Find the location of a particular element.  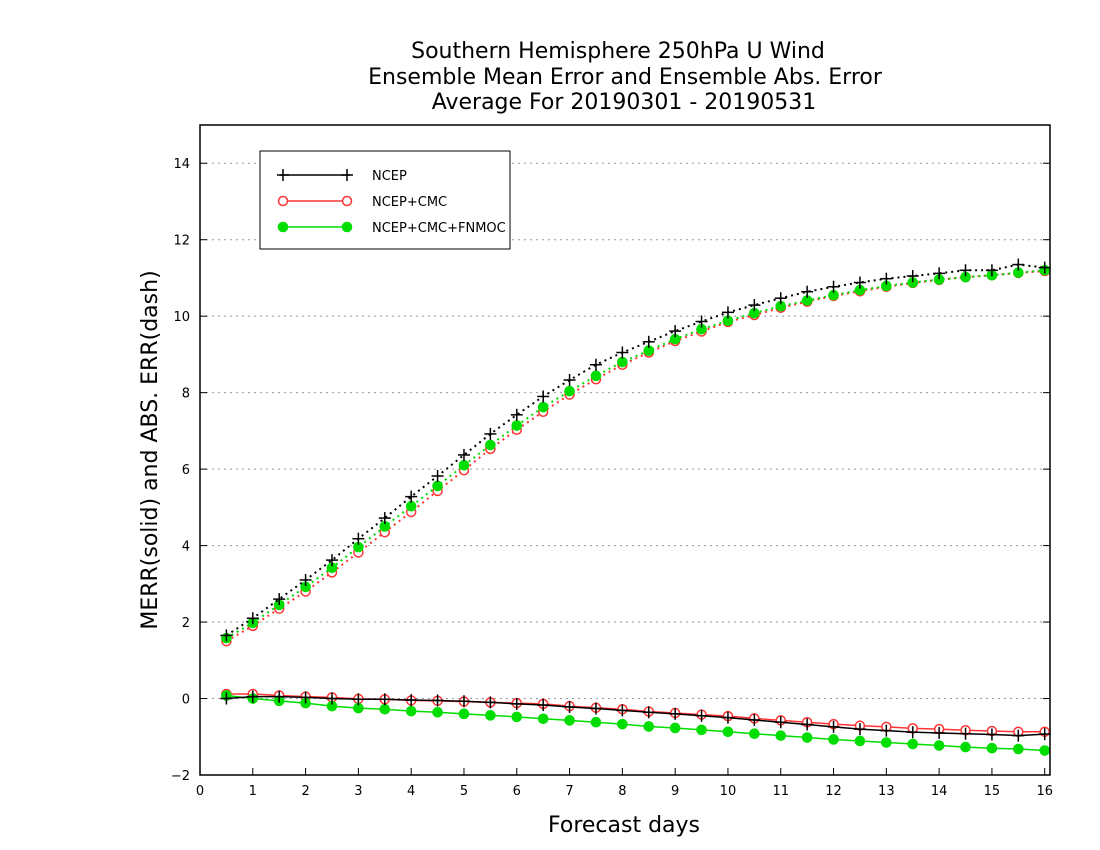

legend-entry: NCEP+CMC is located at coordinates (362, 202).